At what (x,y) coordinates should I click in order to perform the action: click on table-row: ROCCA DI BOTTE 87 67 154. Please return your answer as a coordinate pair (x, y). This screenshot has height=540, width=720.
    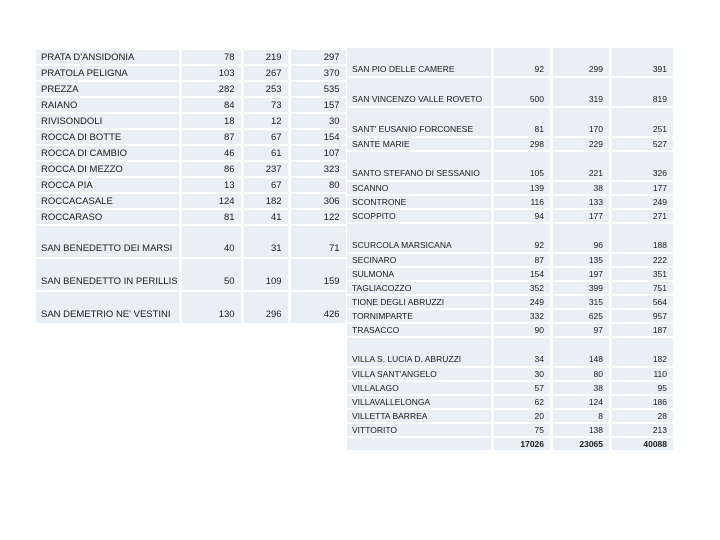
    Looking at the image, I should click on (191, 138).